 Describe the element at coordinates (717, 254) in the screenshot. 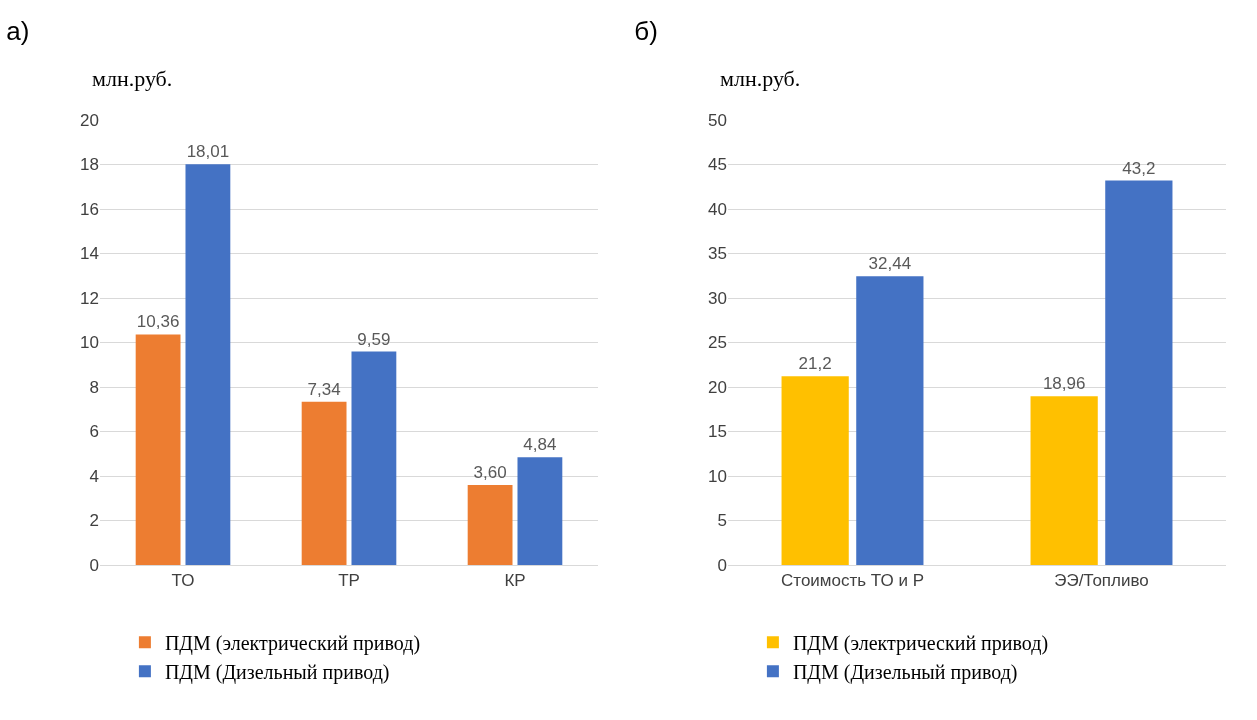

I see `y-tick-label: 35` at that location.